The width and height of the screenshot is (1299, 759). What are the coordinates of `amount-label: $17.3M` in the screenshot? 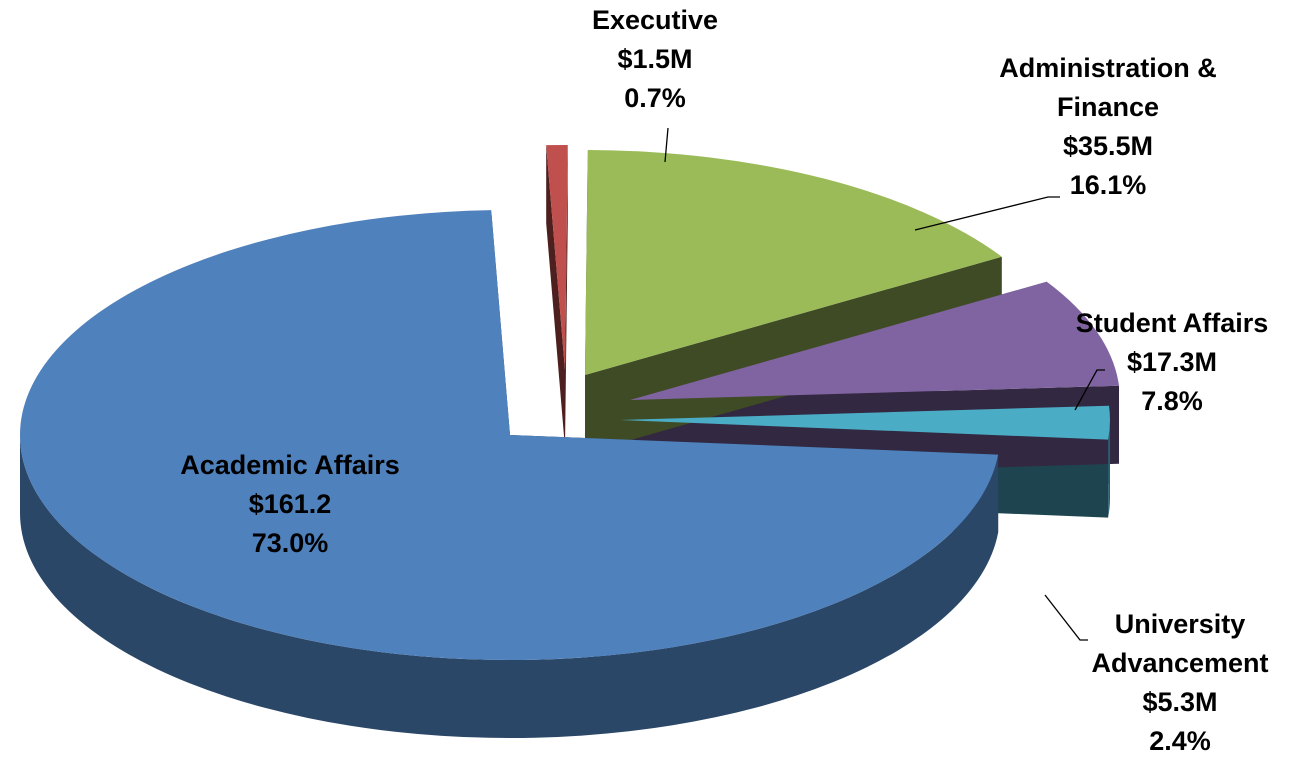 It's located at (1172, 362).